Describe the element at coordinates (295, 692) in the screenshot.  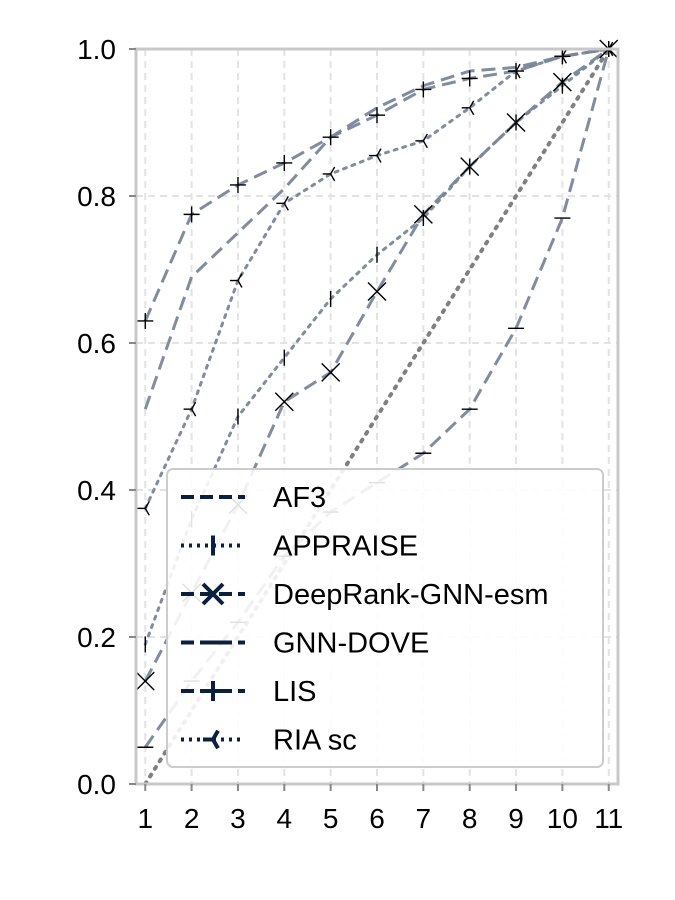
I see `legend-label: LIS` at that location.